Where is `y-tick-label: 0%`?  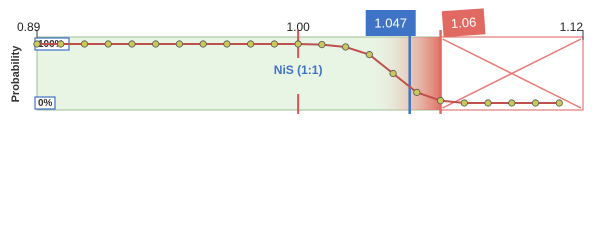
y-tick-label: 0% is located at coordinates (45, 103).